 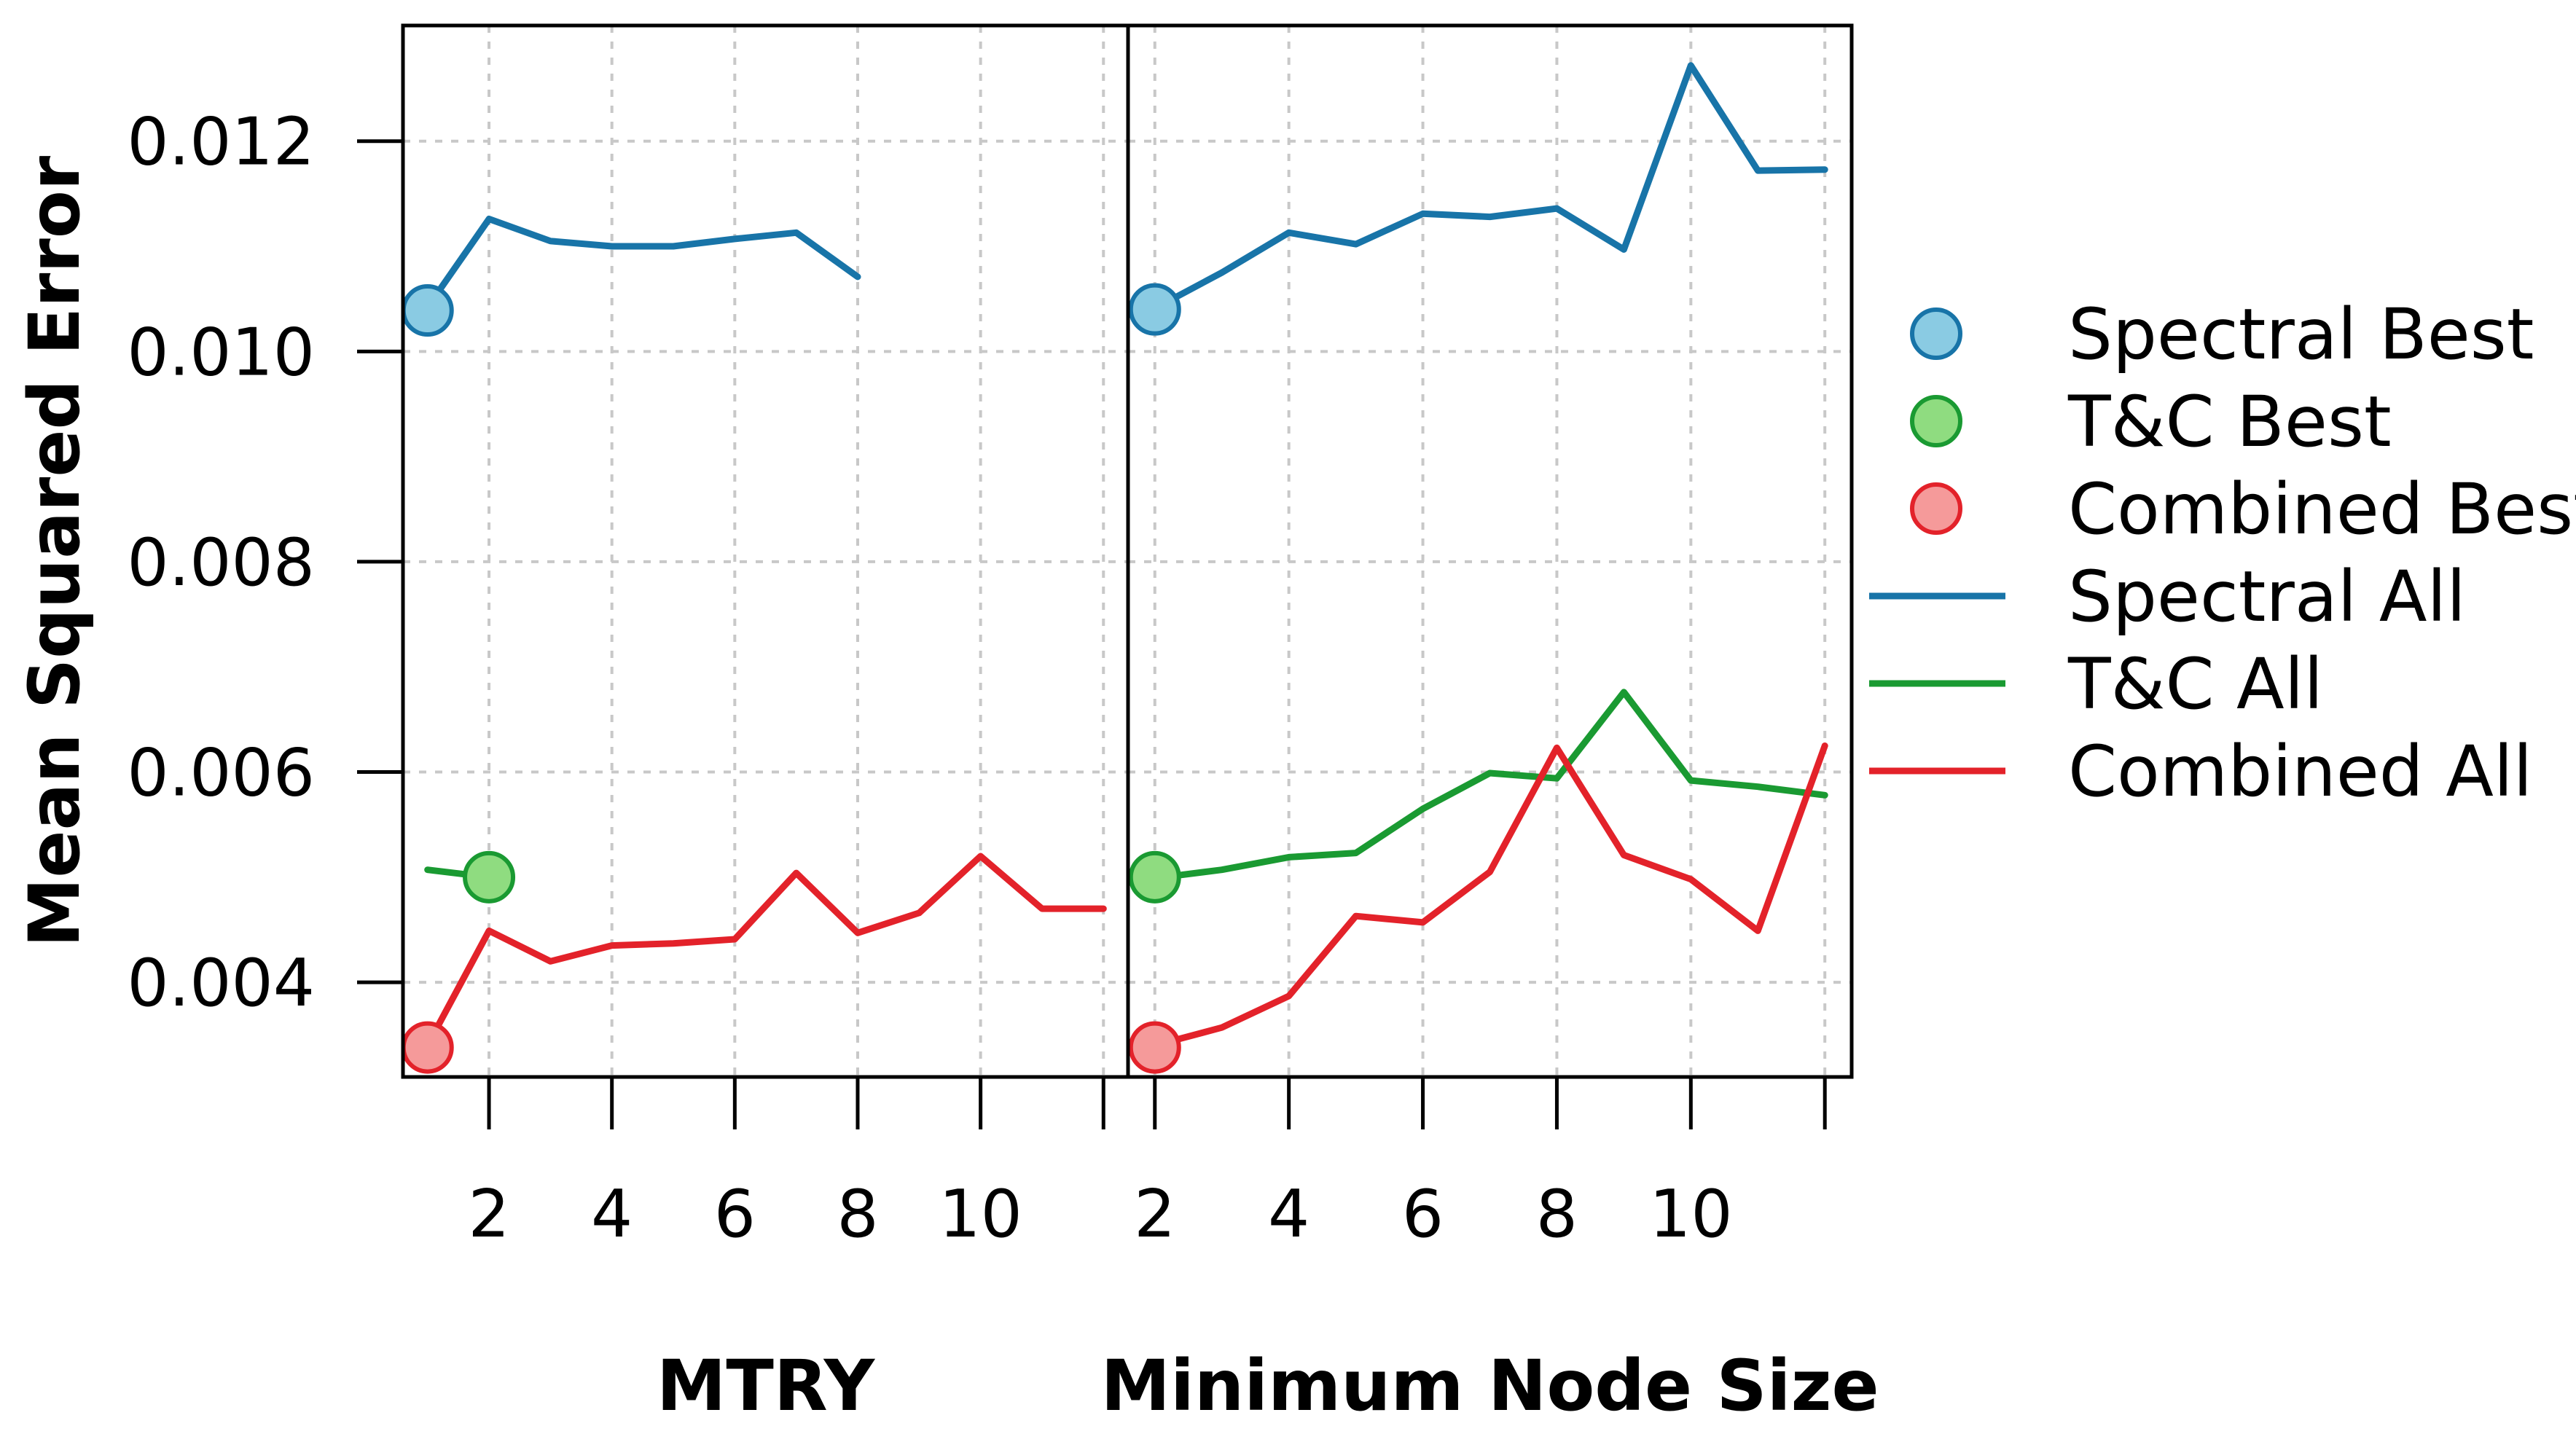 What do you see at coordinates (221, 142) in the screenshot?
I see `y-tick-label: 0.012` at bounding box center [221, 142].